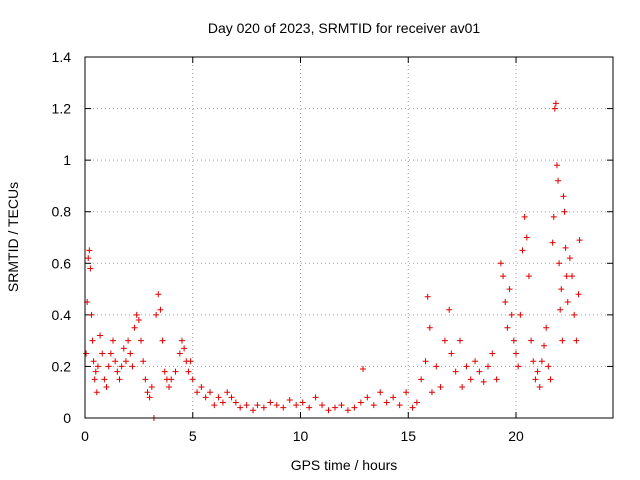  What do you see at coordinates (62, 109) in the screenshot?
I see `y-tick-label: 1.2` at bounding box center [62, 109].